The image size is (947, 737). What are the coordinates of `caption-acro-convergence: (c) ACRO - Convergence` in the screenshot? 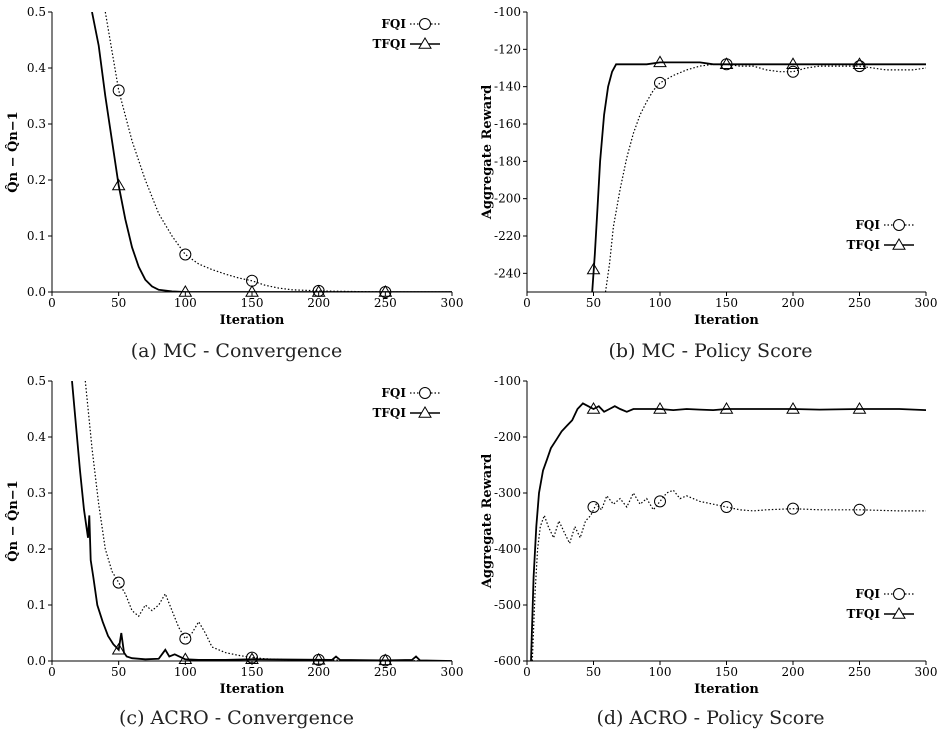 It's located at (236, 718).